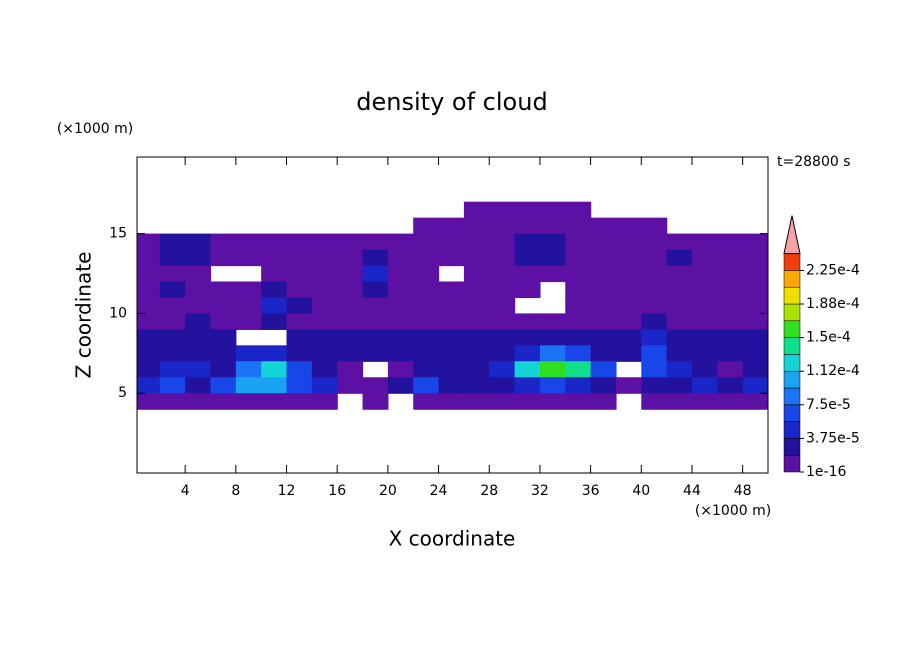 The width and height of the screenshot is (904, 654). I want to click on x-tick-label: 12, so click(287, 491).